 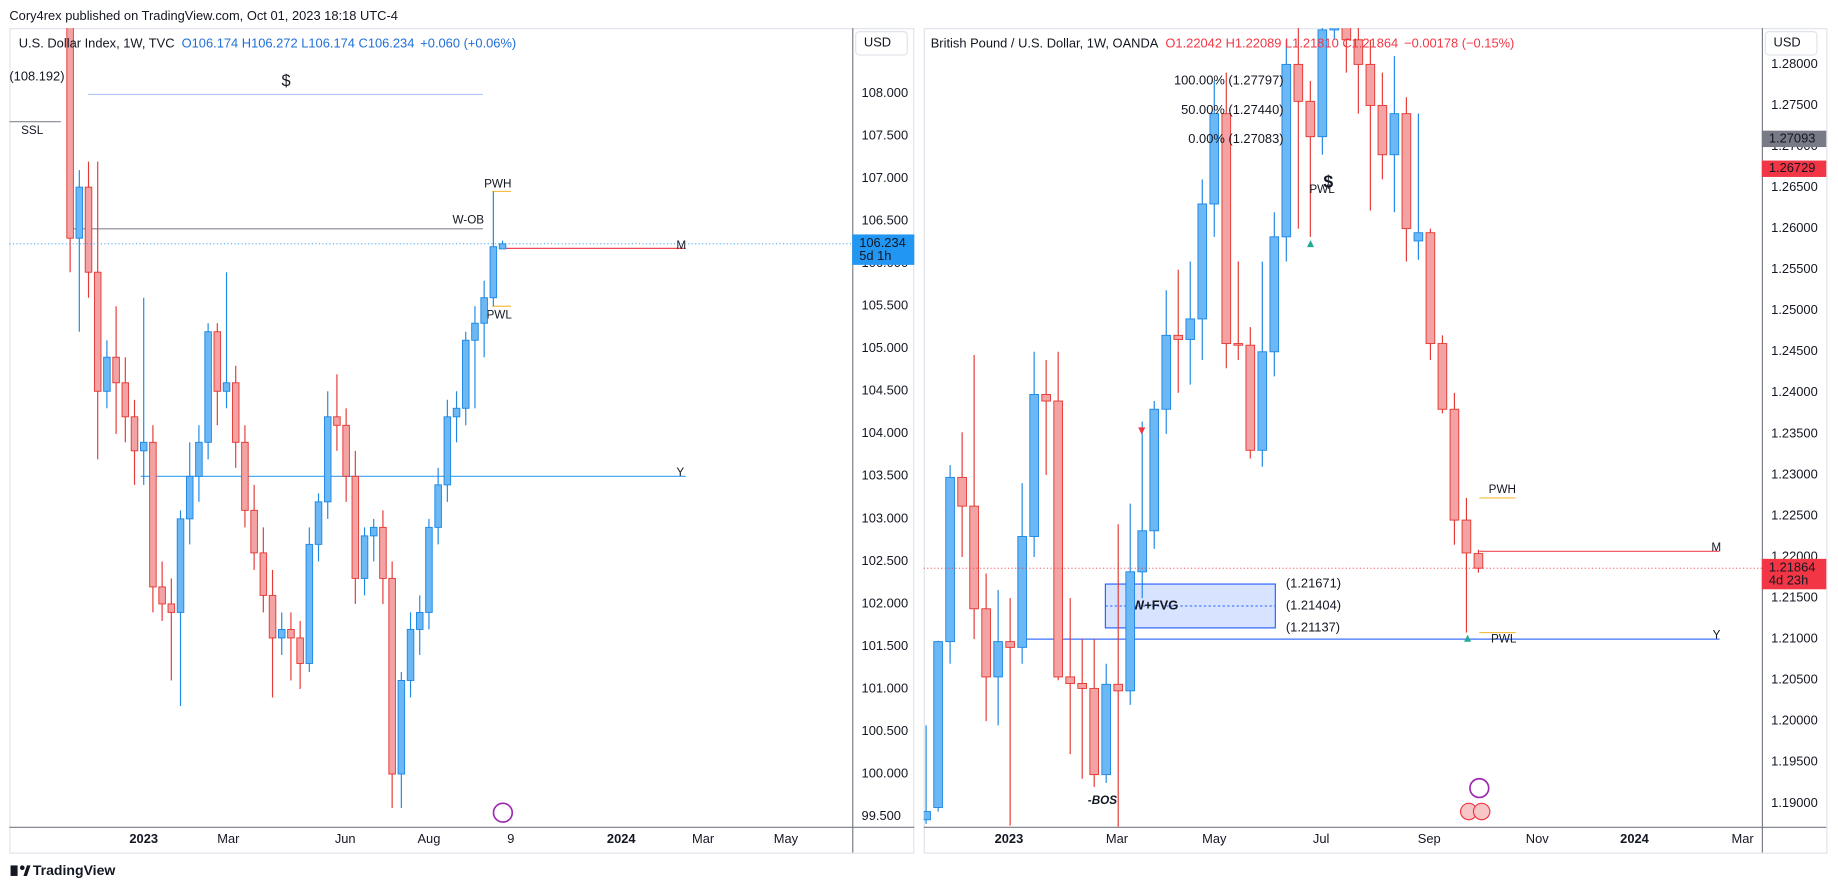 I want to click on level-label: PWL, so click(x=1504, y=639).